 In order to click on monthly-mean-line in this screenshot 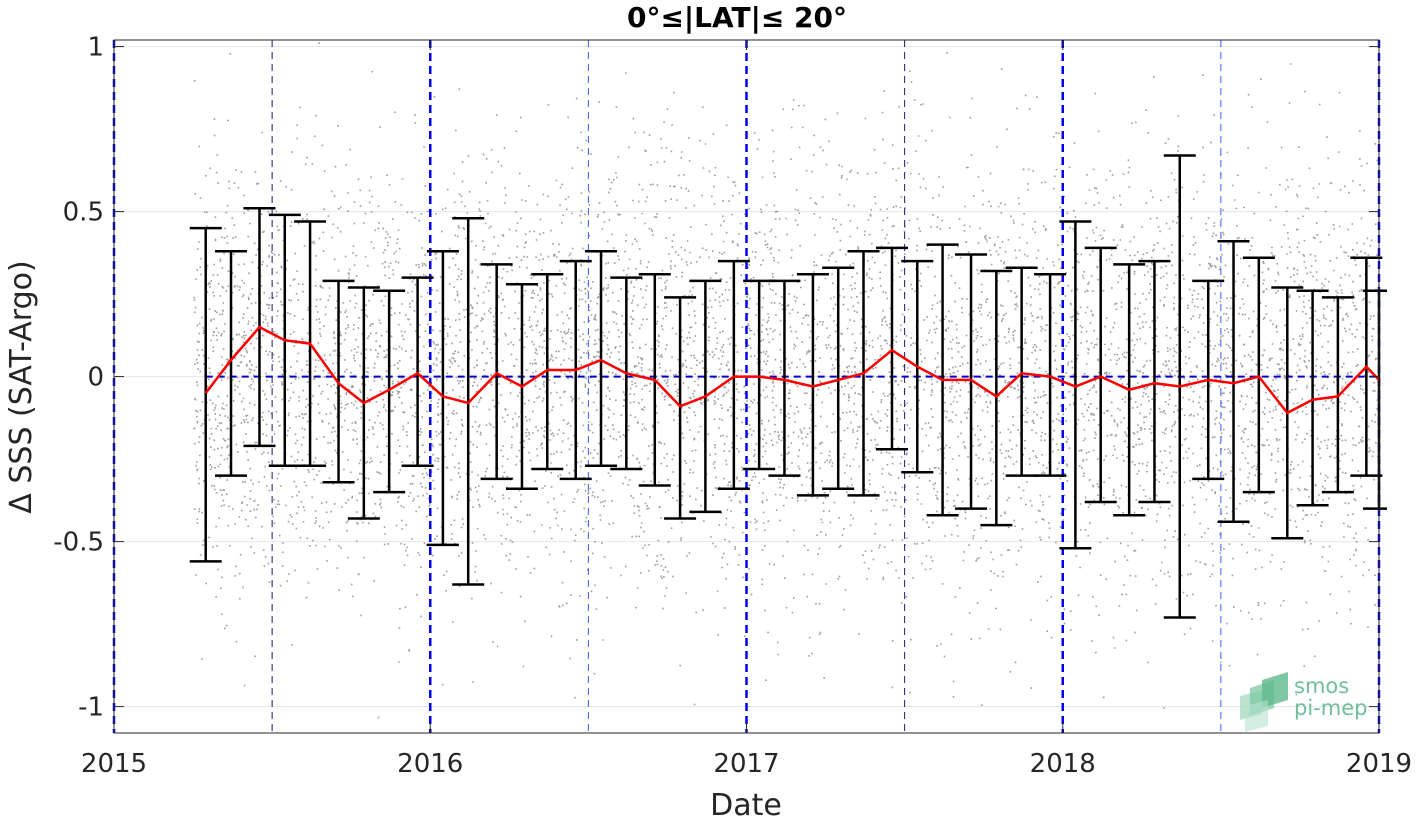, I will do `click(792, 370)`.